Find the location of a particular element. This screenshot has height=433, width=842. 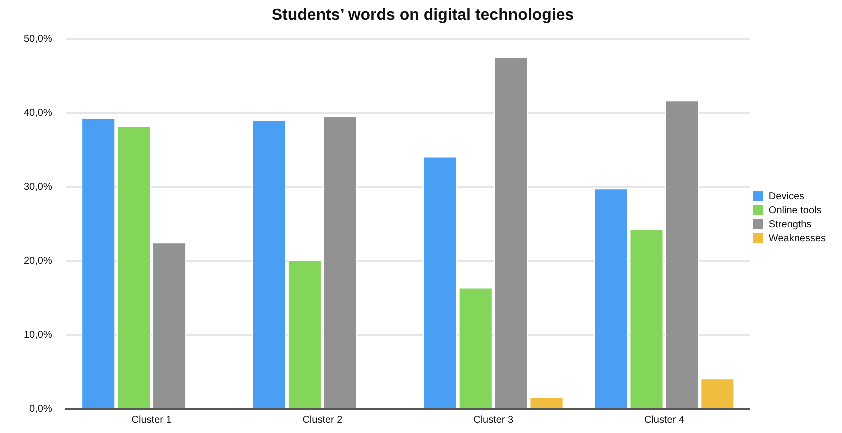

x-tick-label: Cluster 3 is located at coordinates (494, 420).